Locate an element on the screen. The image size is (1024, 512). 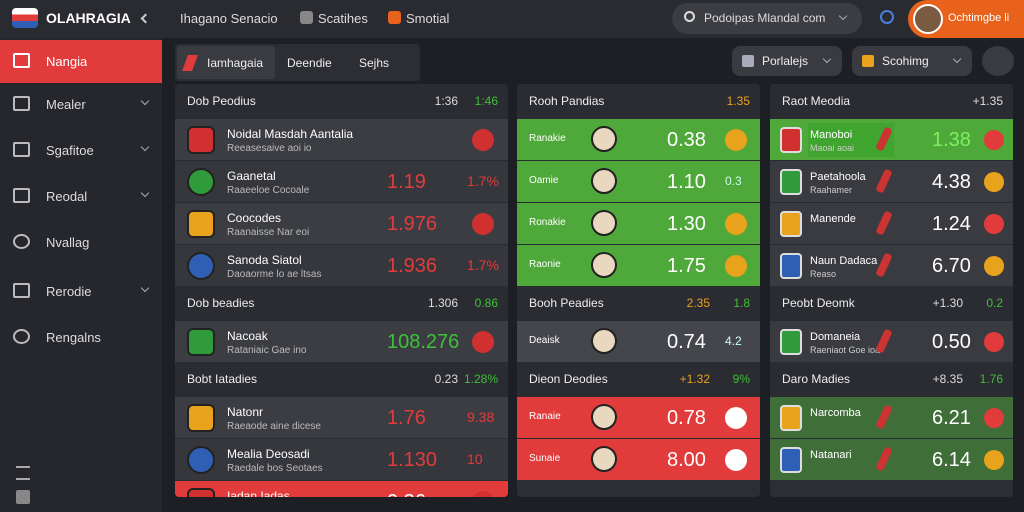
odds-value: 1.38 is located at coordinates (951, 140).